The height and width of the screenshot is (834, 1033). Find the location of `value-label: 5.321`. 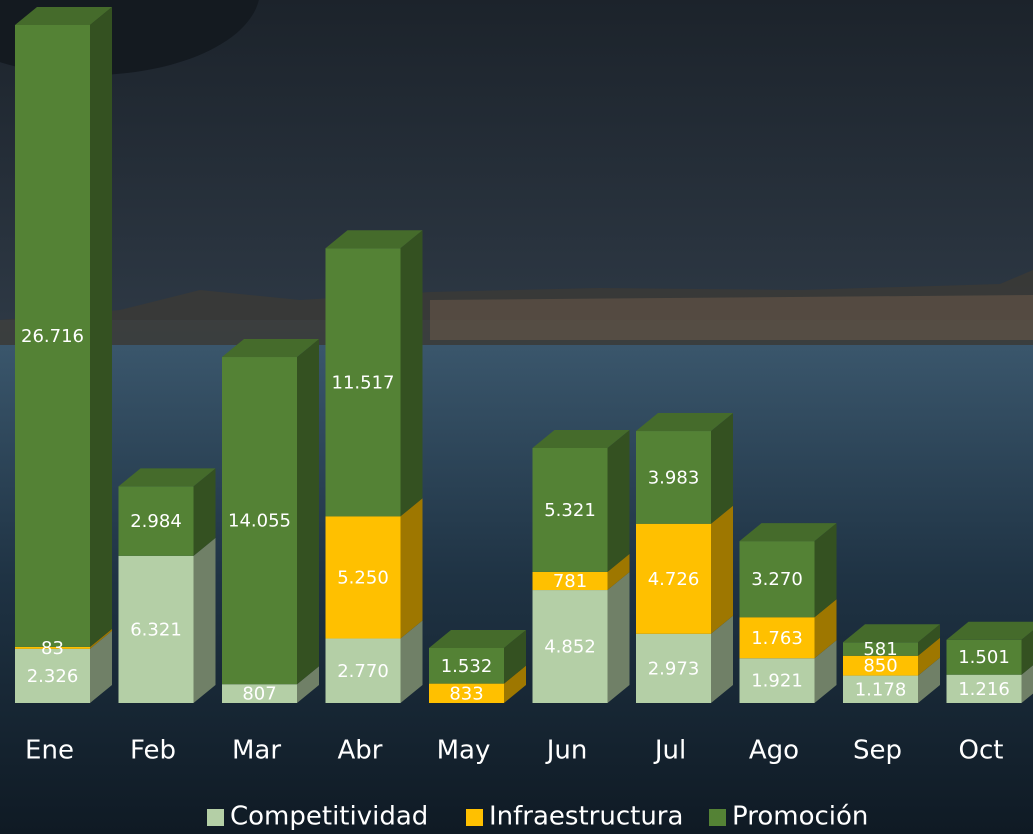

value-label: 5.321 is located at coordinates (570, 510).